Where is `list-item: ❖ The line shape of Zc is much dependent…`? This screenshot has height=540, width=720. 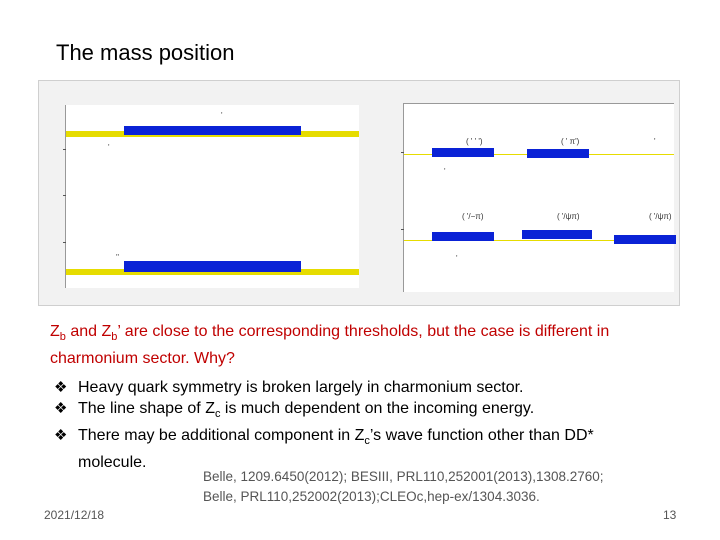 list-item: ❖ The line shape of Zc is much dependent… is located at coordinates (294, 410).